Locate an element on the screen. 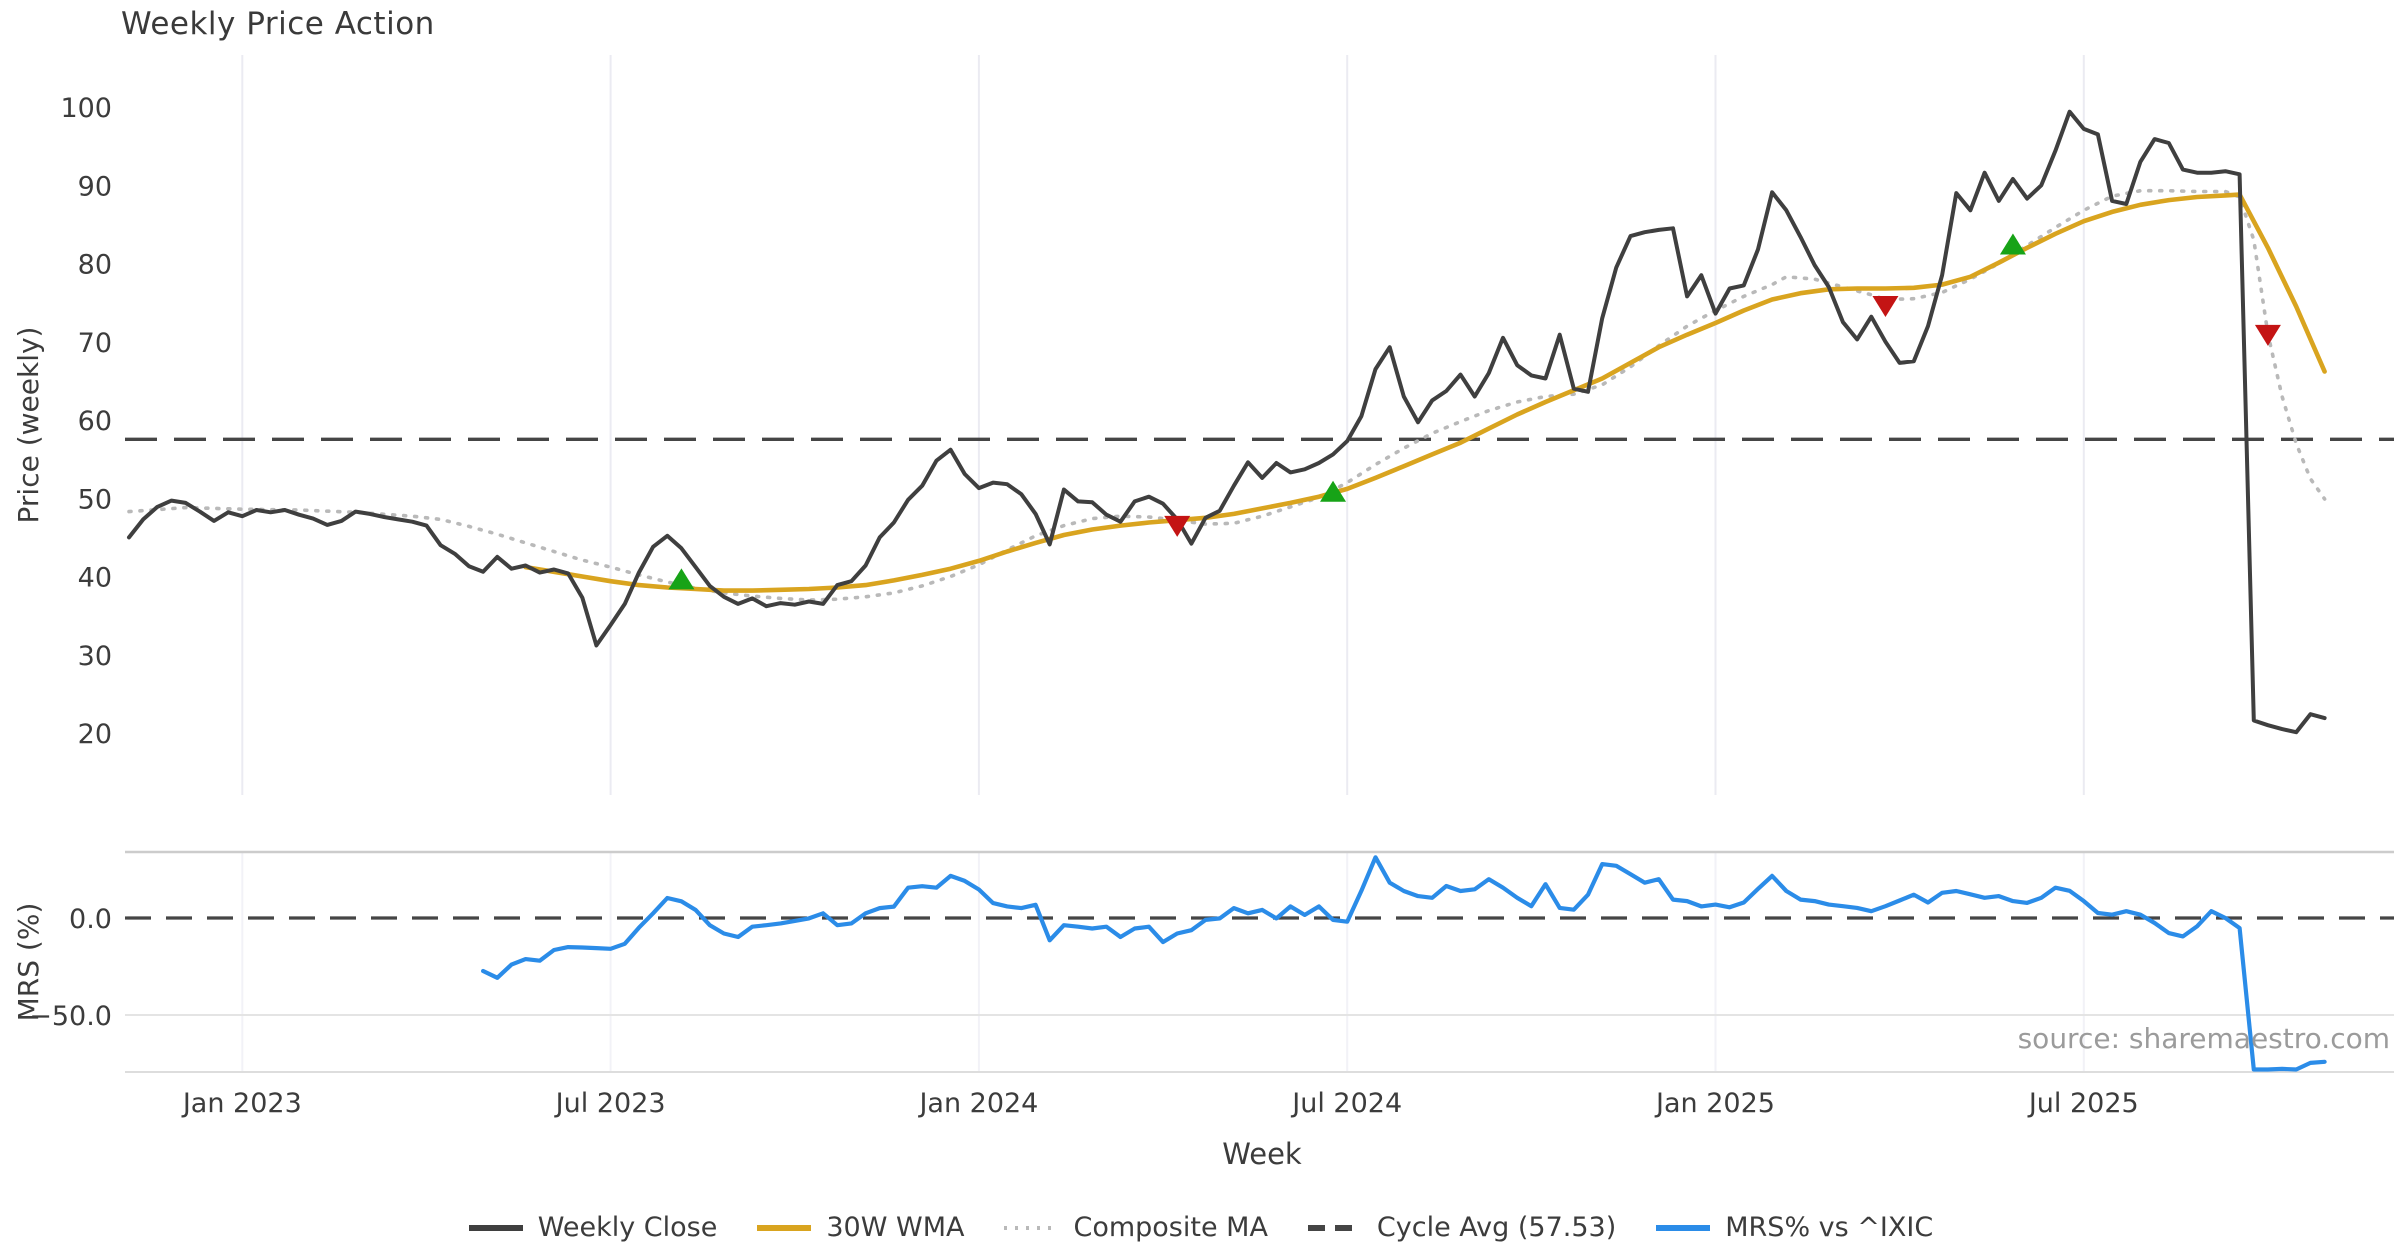 This screenshot has height=1260, width=2400. x-tick-label: Jan 2025 is located at coordinates (1714, 1103).